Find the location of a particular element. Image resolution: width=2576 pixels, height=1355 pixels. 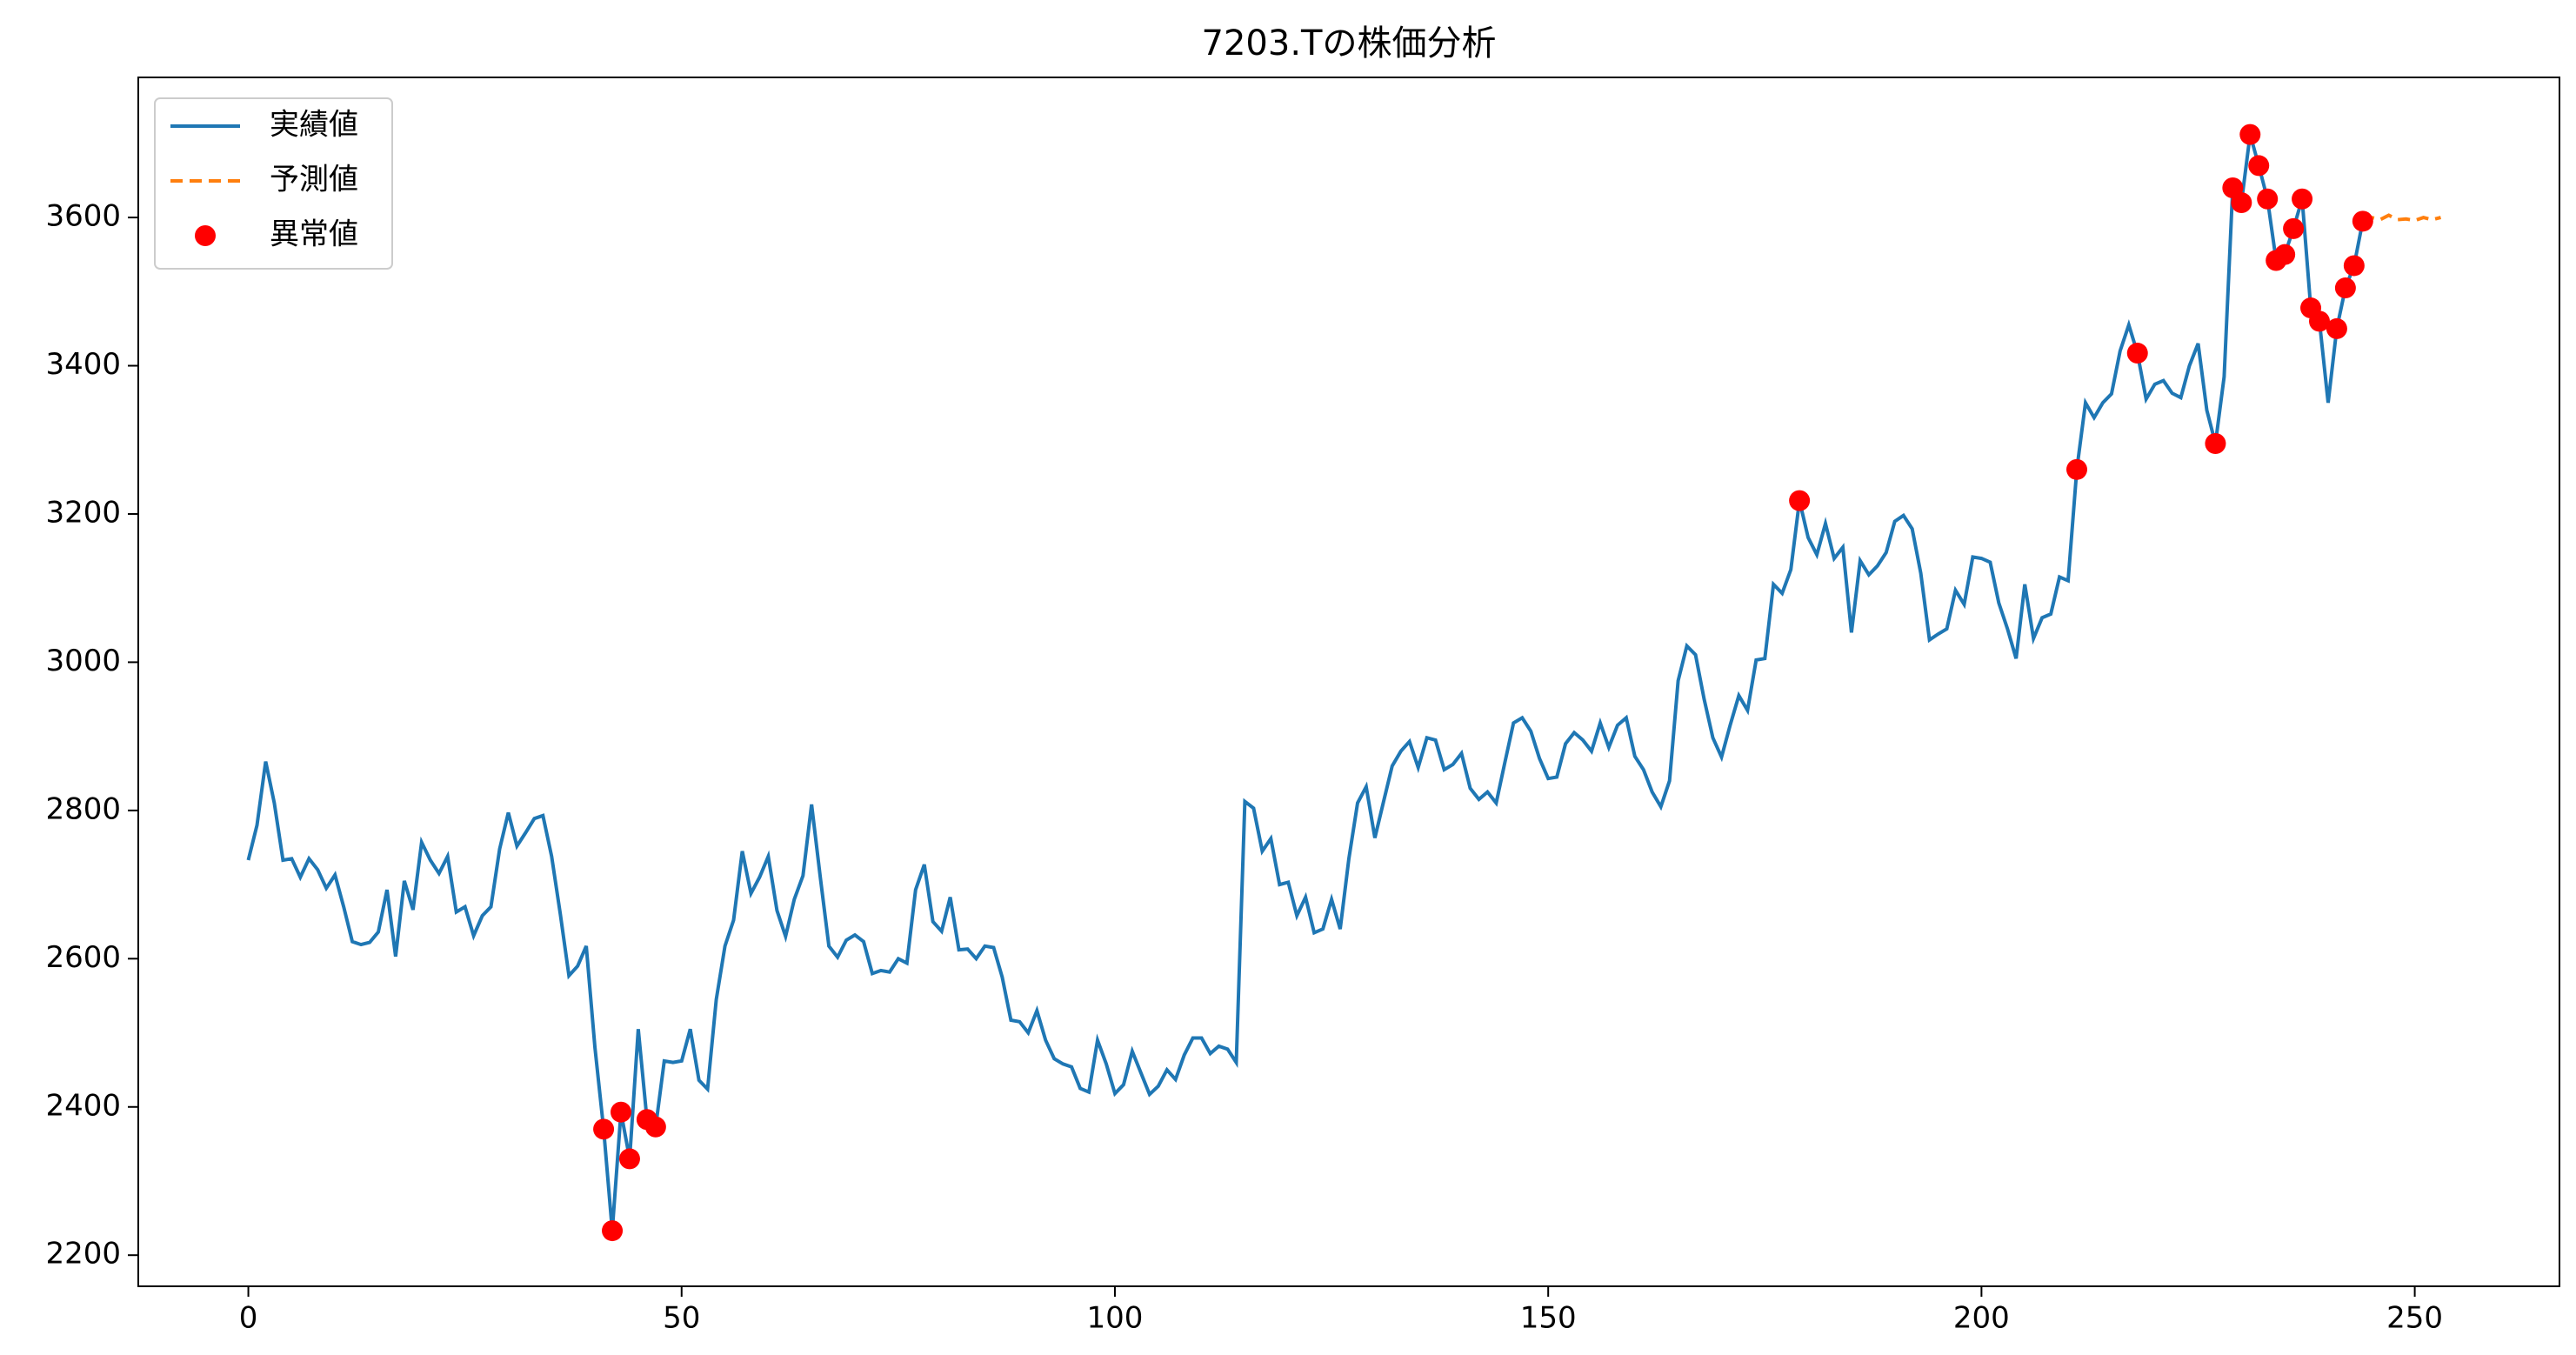

y-tick-label: 3000 is located at coordinates (83, 661).